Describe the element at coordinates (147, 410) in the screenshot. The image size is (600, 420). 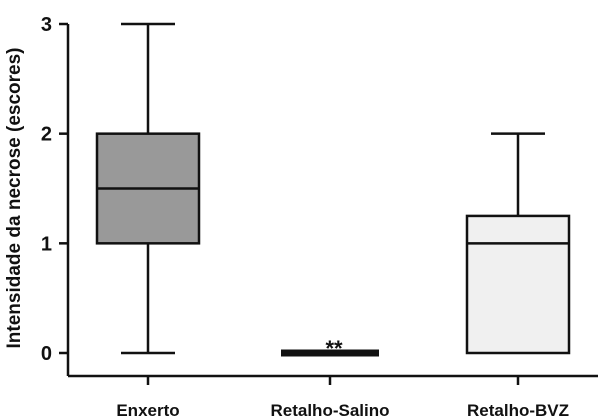
I see `x-tick-label: Enxerto` at that location.